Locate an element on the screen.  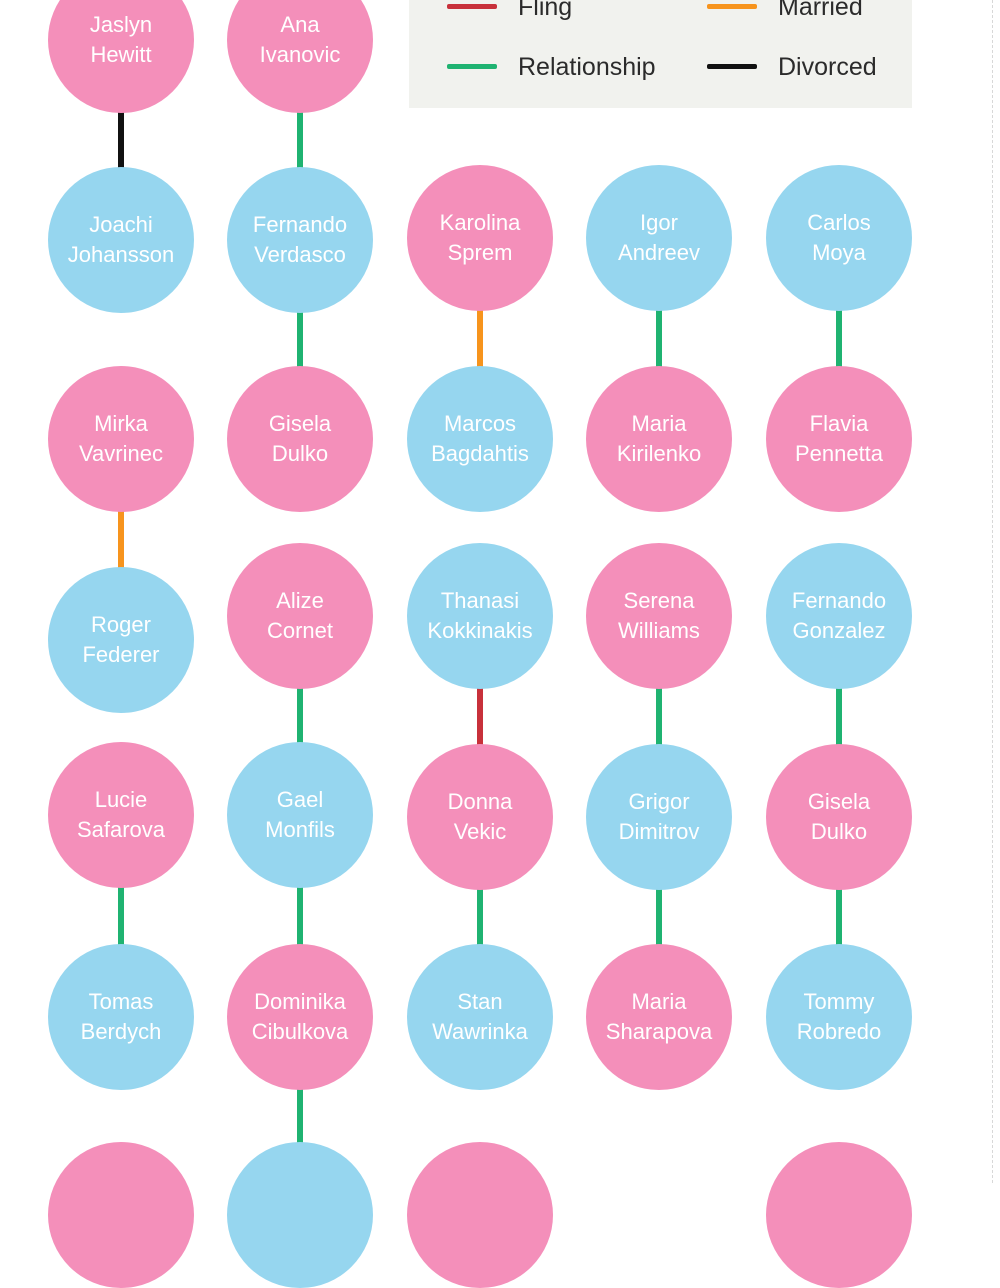
person-last-name: Robredo is located at coordinates (839, 1031).